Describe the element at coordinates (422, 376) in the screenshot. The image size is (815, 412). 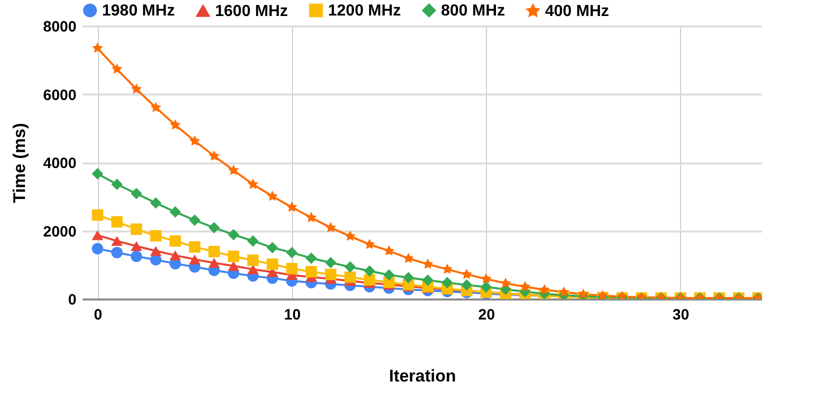
I see `x-axis-title: Iteration` at that location.